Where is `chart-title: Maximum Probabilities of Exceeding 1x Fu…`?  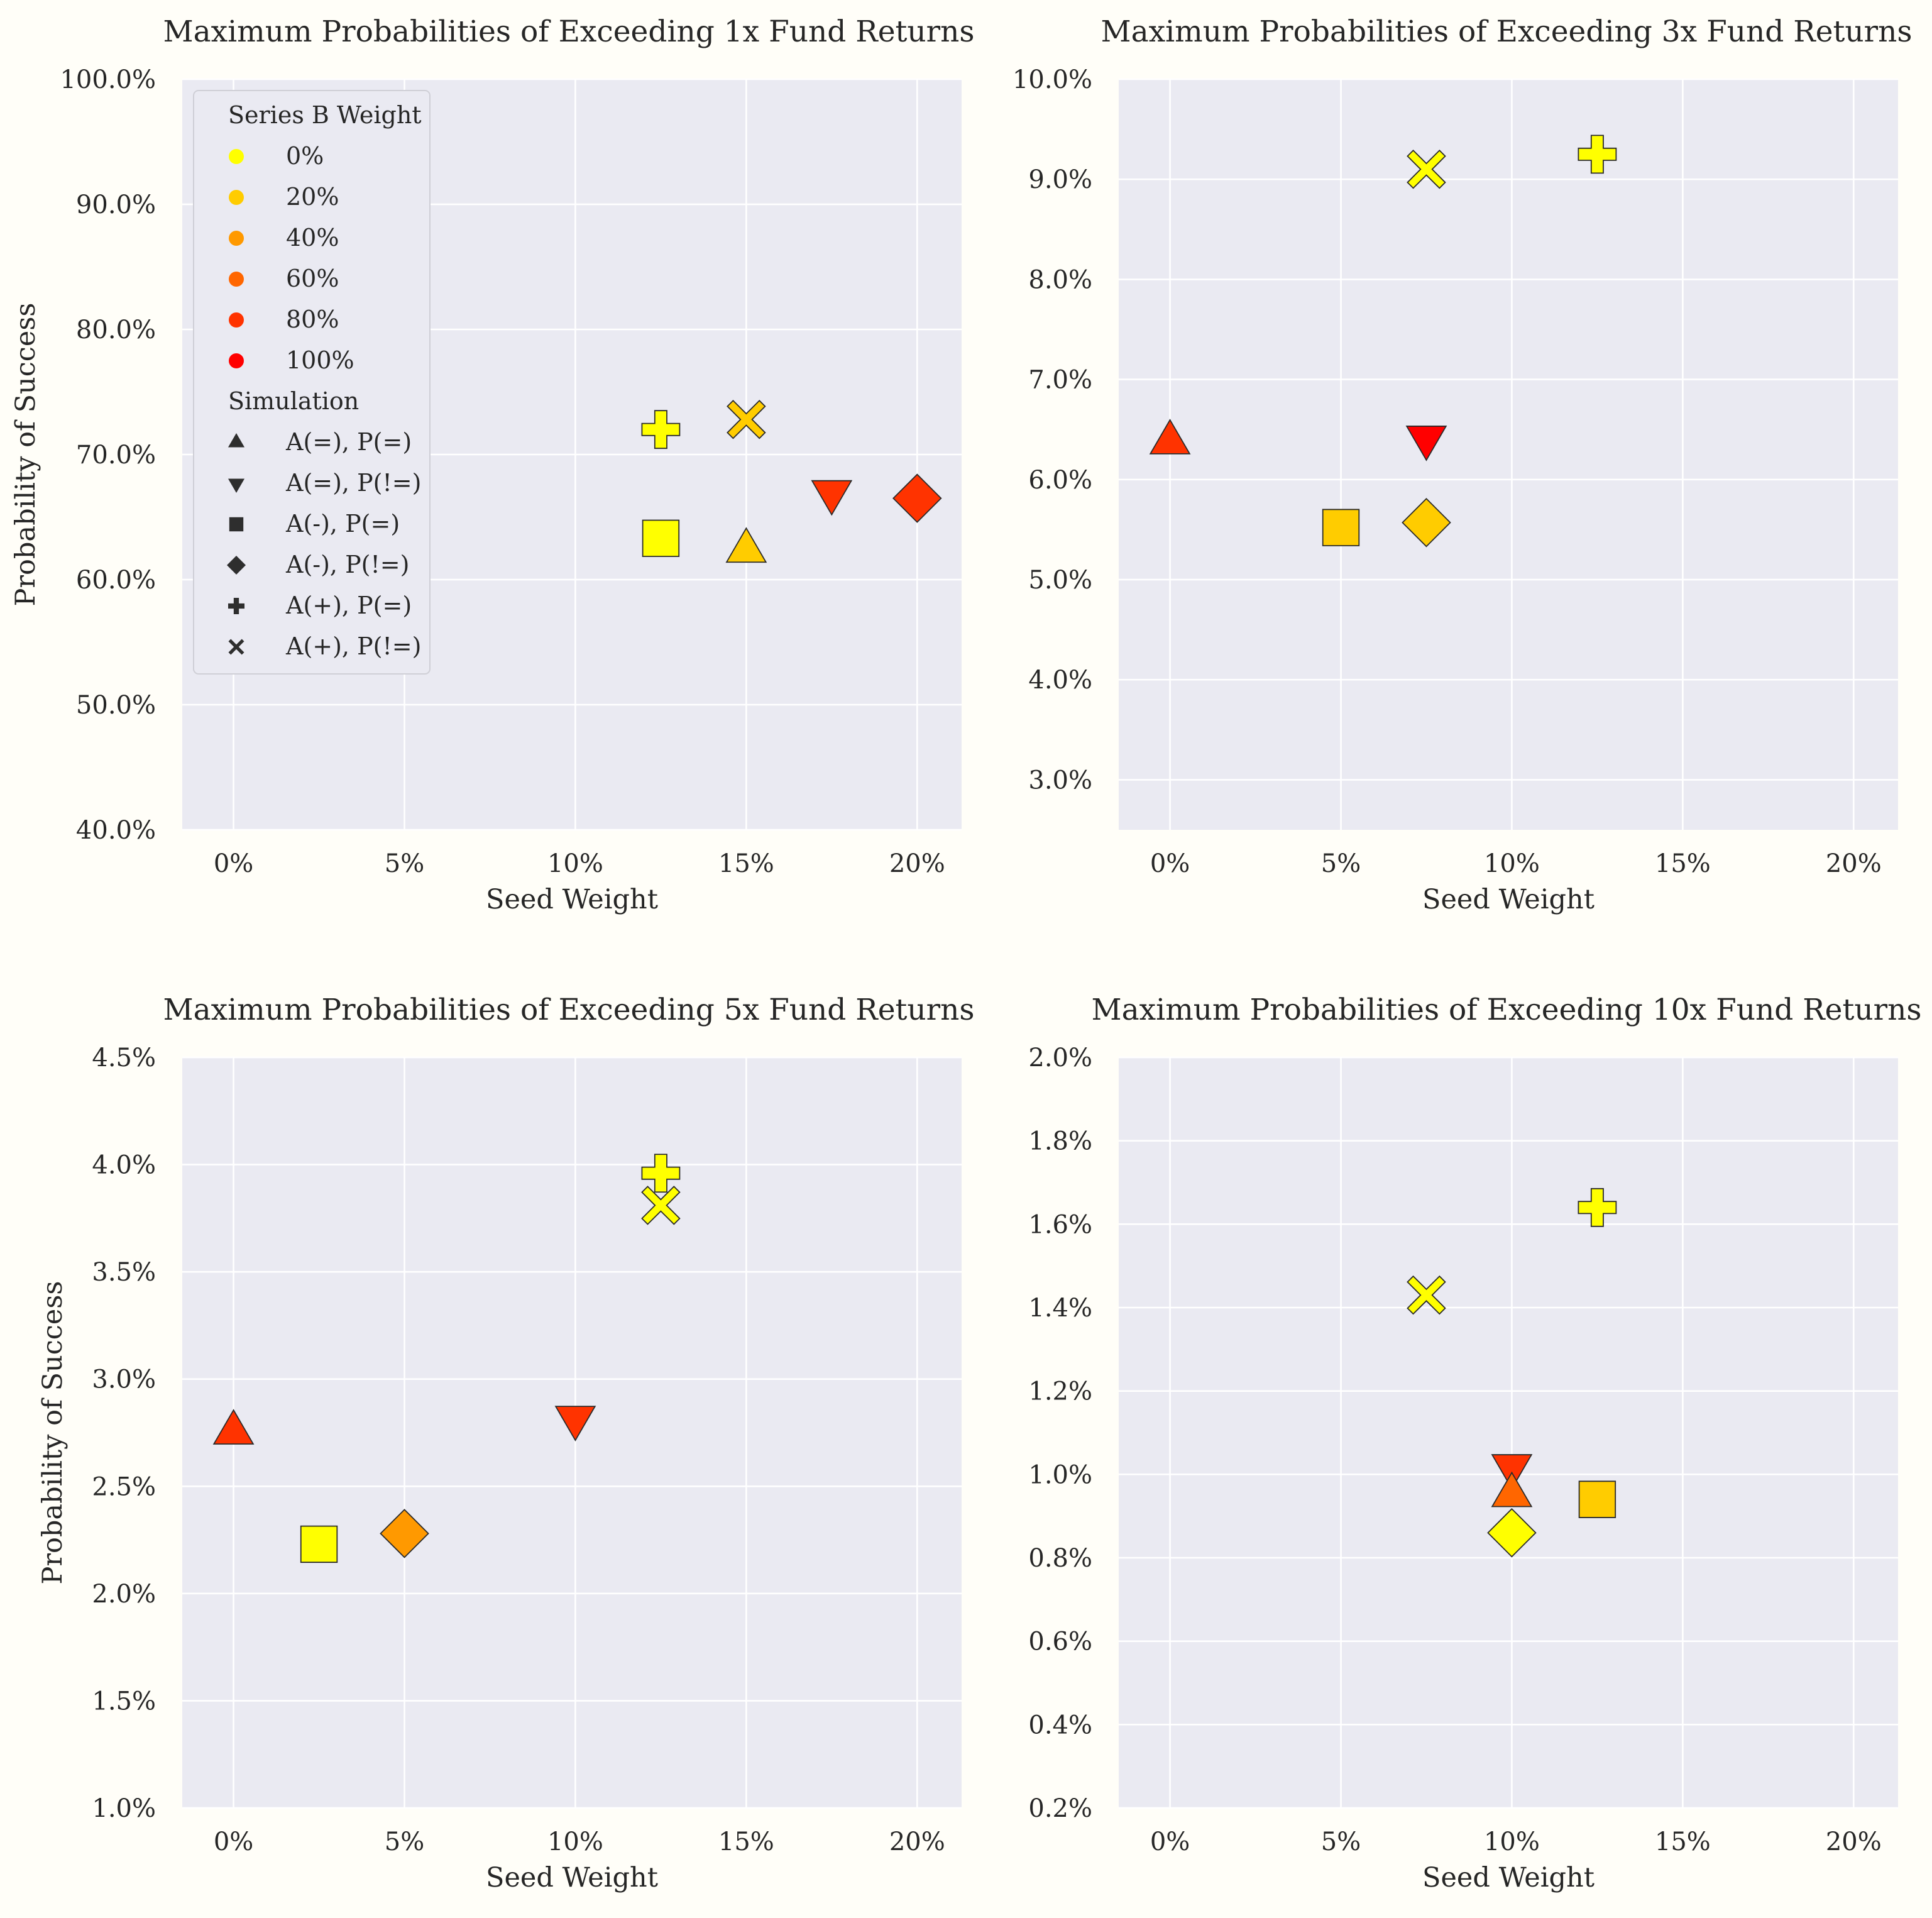
chart-title: Maximum Probabilities of Exceeding 1x Fu… is located at coordinates (568, 32).